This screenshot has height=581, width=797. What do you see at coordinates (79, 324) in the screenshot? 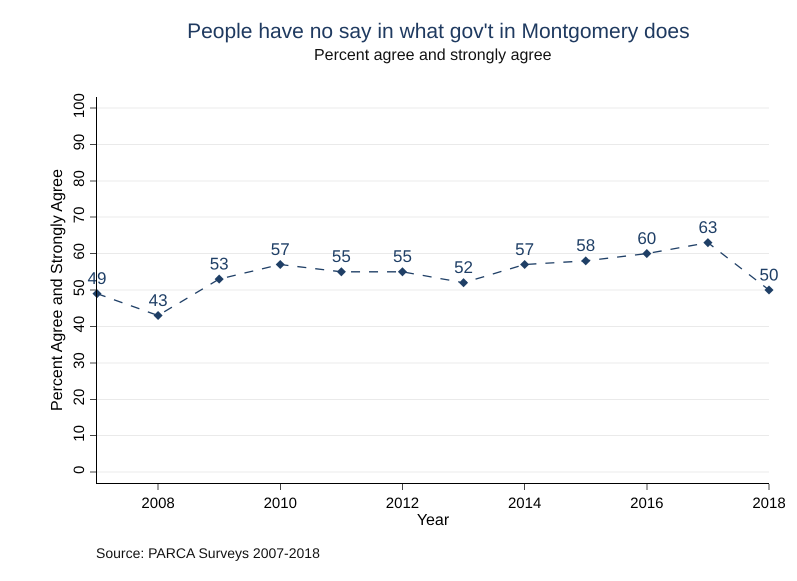
I see `y-tick-label: 40` at bounding box center [79, 324].